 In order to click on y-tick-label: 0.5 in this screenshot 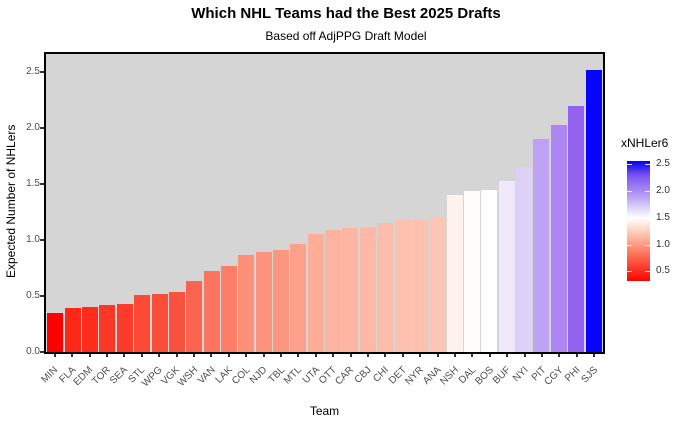, I will do `click(33, 295)`.